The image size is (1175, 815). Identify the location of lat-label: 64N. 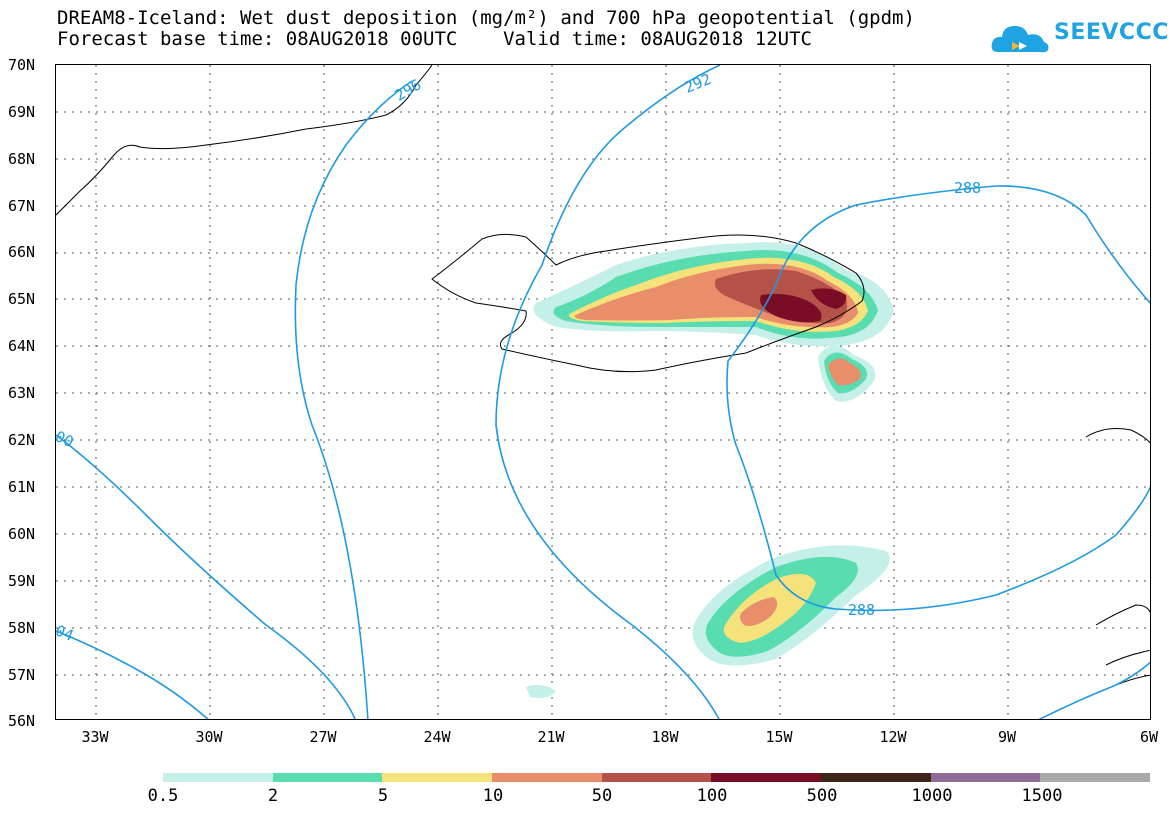
(22, 346).